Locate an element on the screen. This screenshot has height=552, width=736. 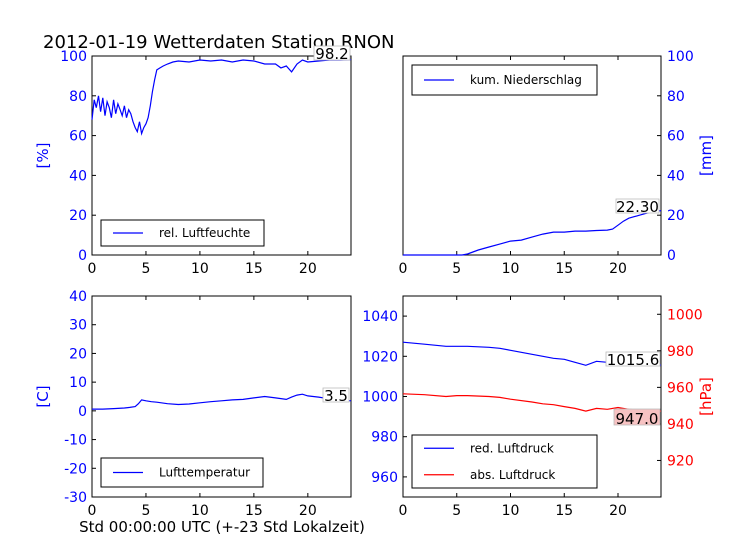
value-annotation: 98.2 is located at coordinates (331, 54).